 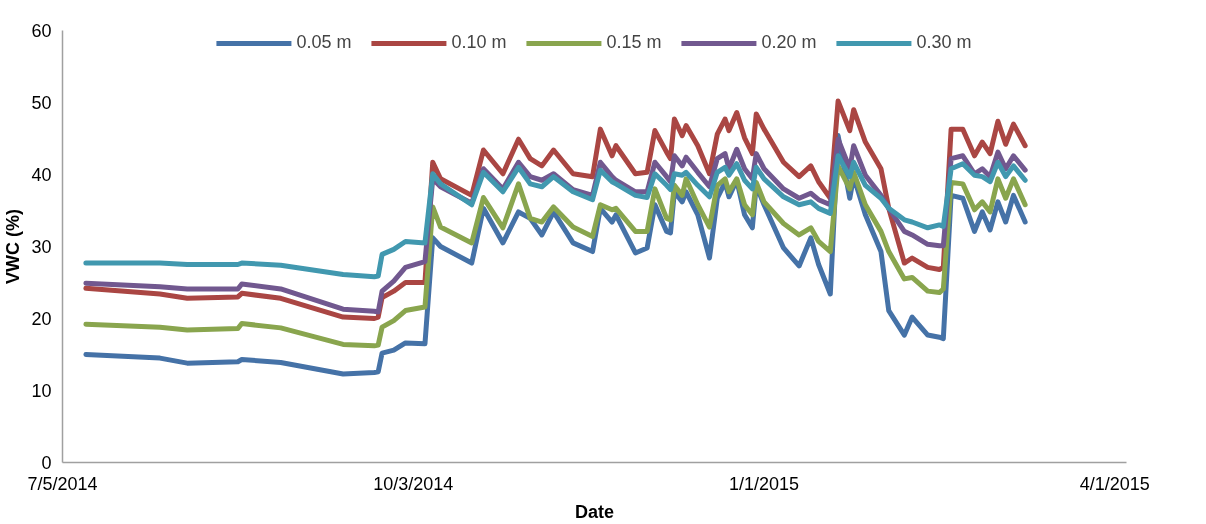 I want to click on y-axis-title: VWC (%), so click(x=13, y=246).